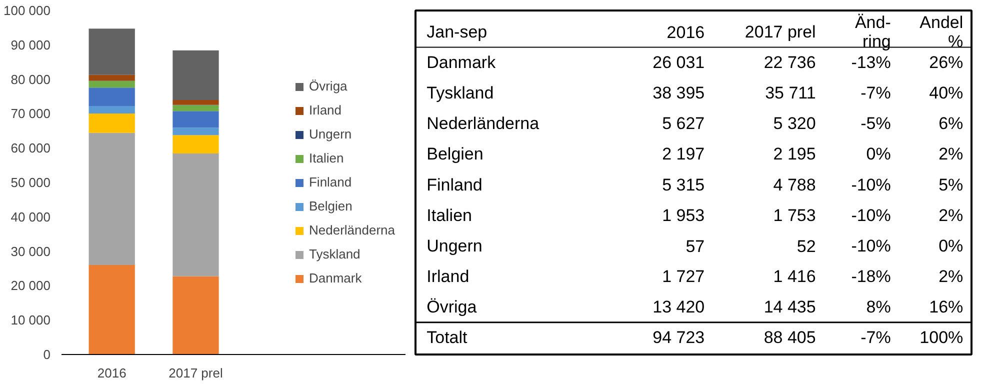 The width and height of the screenshot is (981, 388). Describe the element at coordinates (871, 62) in the screenshot. I see `text: -13%` at that location.